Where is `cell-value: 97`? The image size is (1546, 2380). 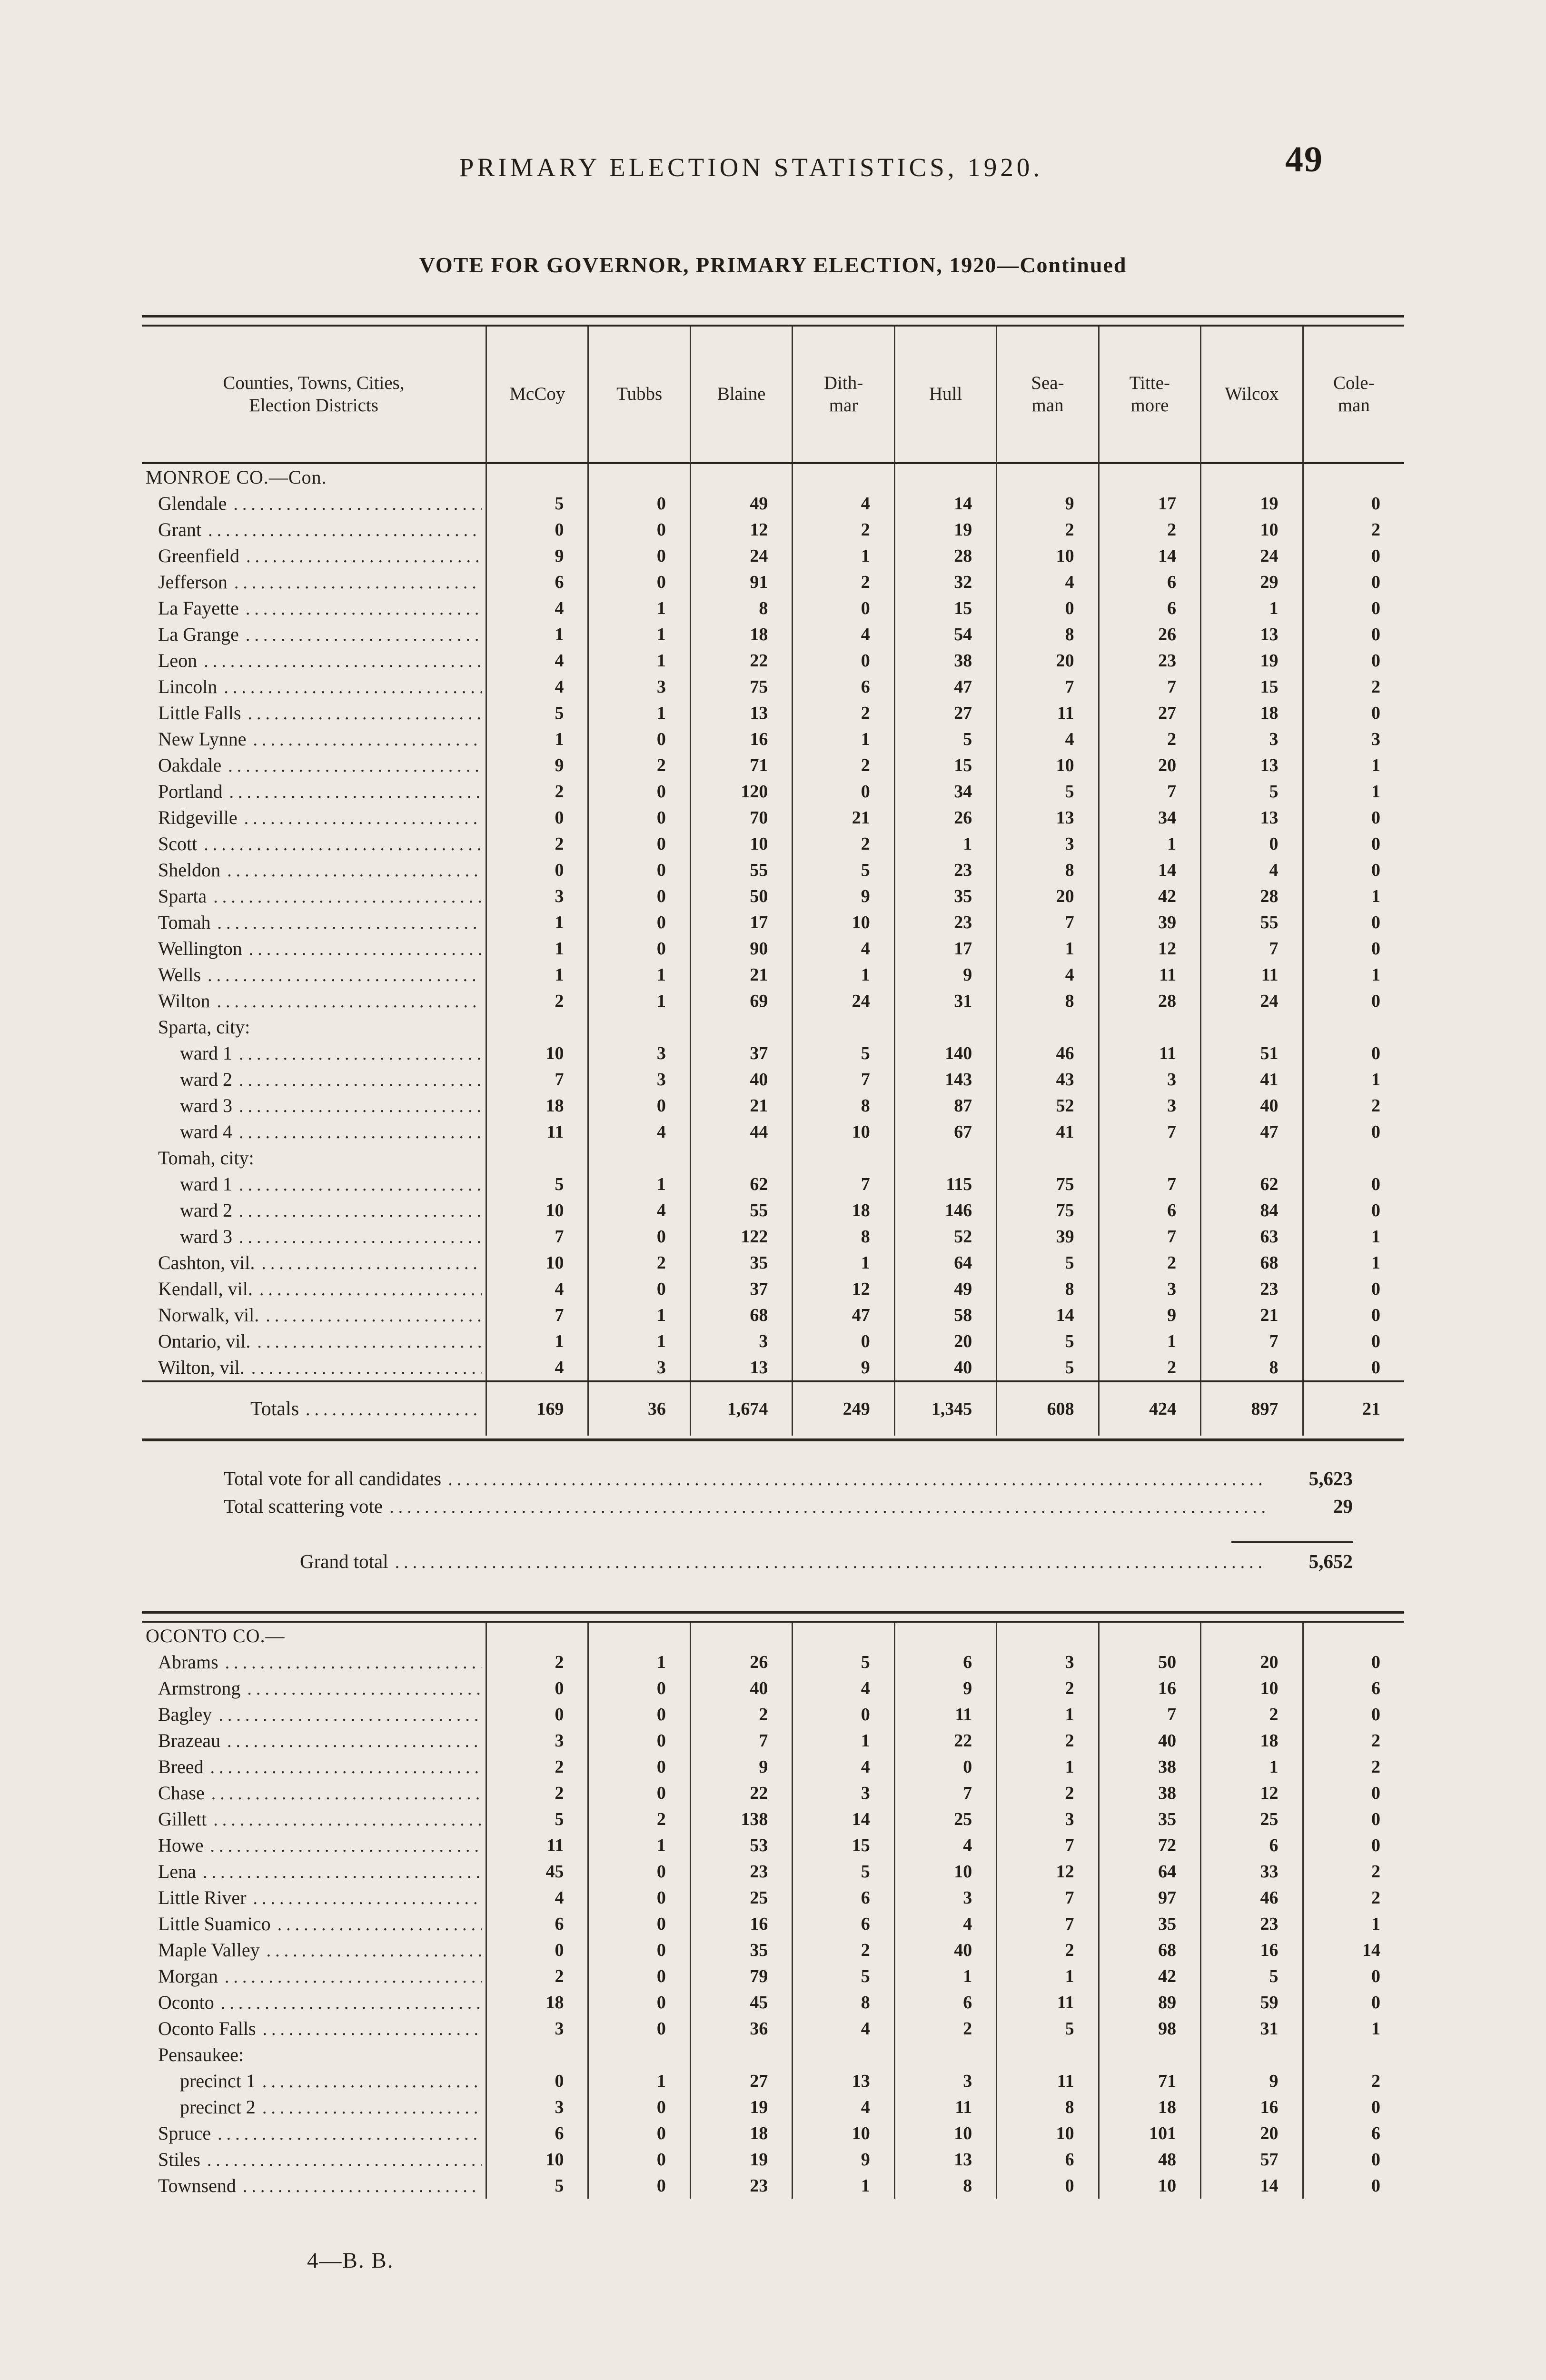 cell-value: 97 is located at coordinates (1149, 1897).